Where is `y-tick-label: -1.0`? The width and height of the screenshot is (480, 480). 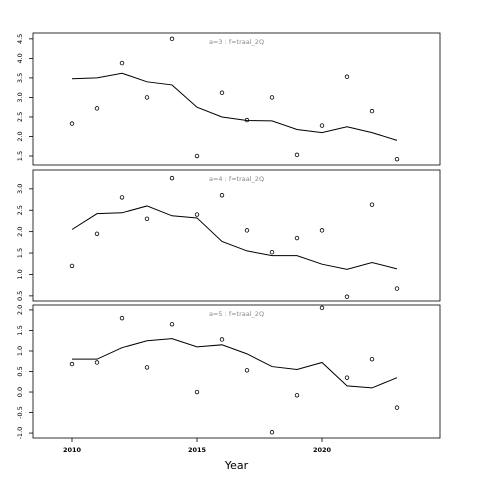
y-tick-label: -1.0 is located at coordinates (20, 433).